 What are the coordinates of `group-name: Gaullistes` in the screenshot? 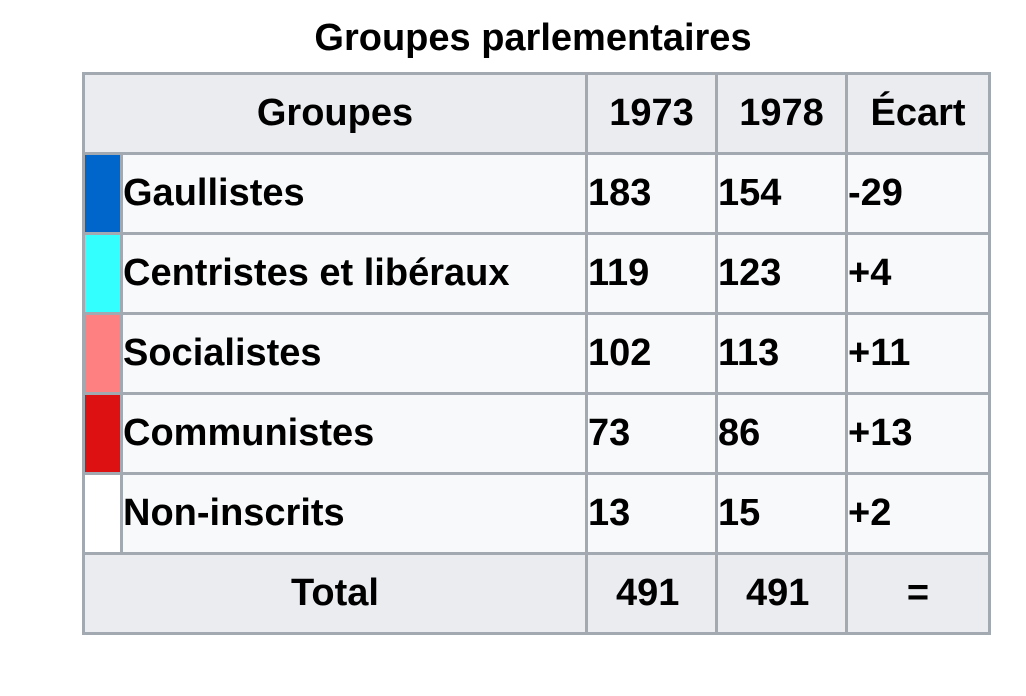 It's located at (354, 193).